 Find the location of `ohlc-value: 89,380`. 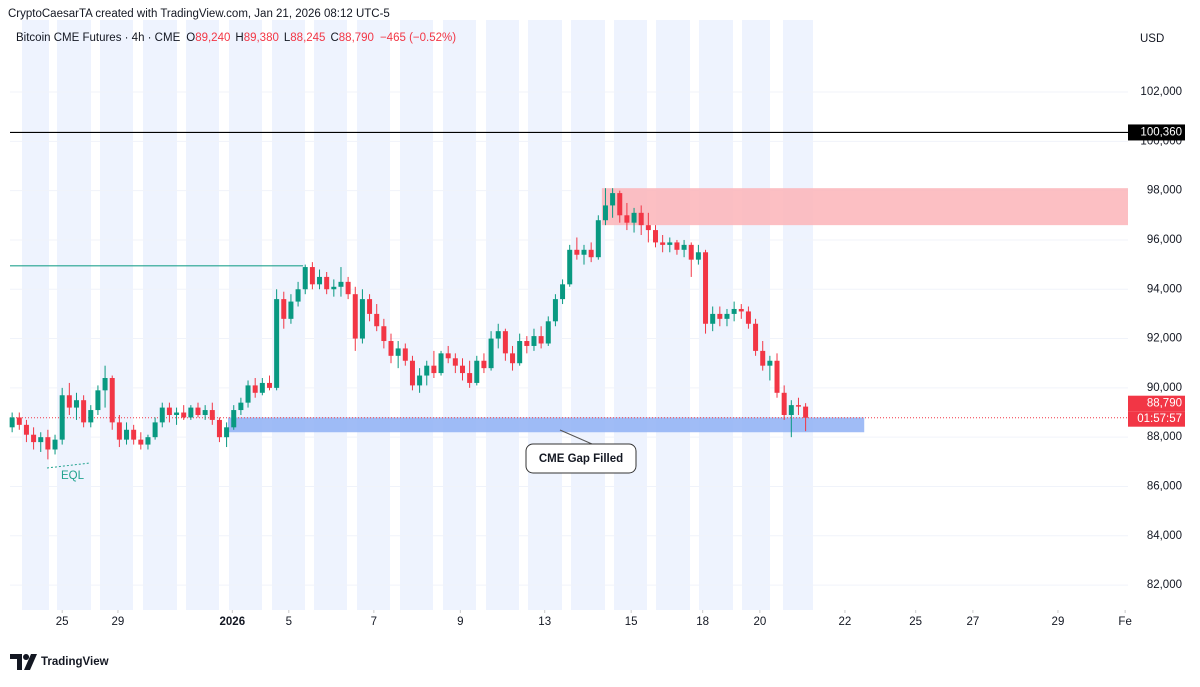

ohlc-value: 89,380 is located at coordinates (261, 38).